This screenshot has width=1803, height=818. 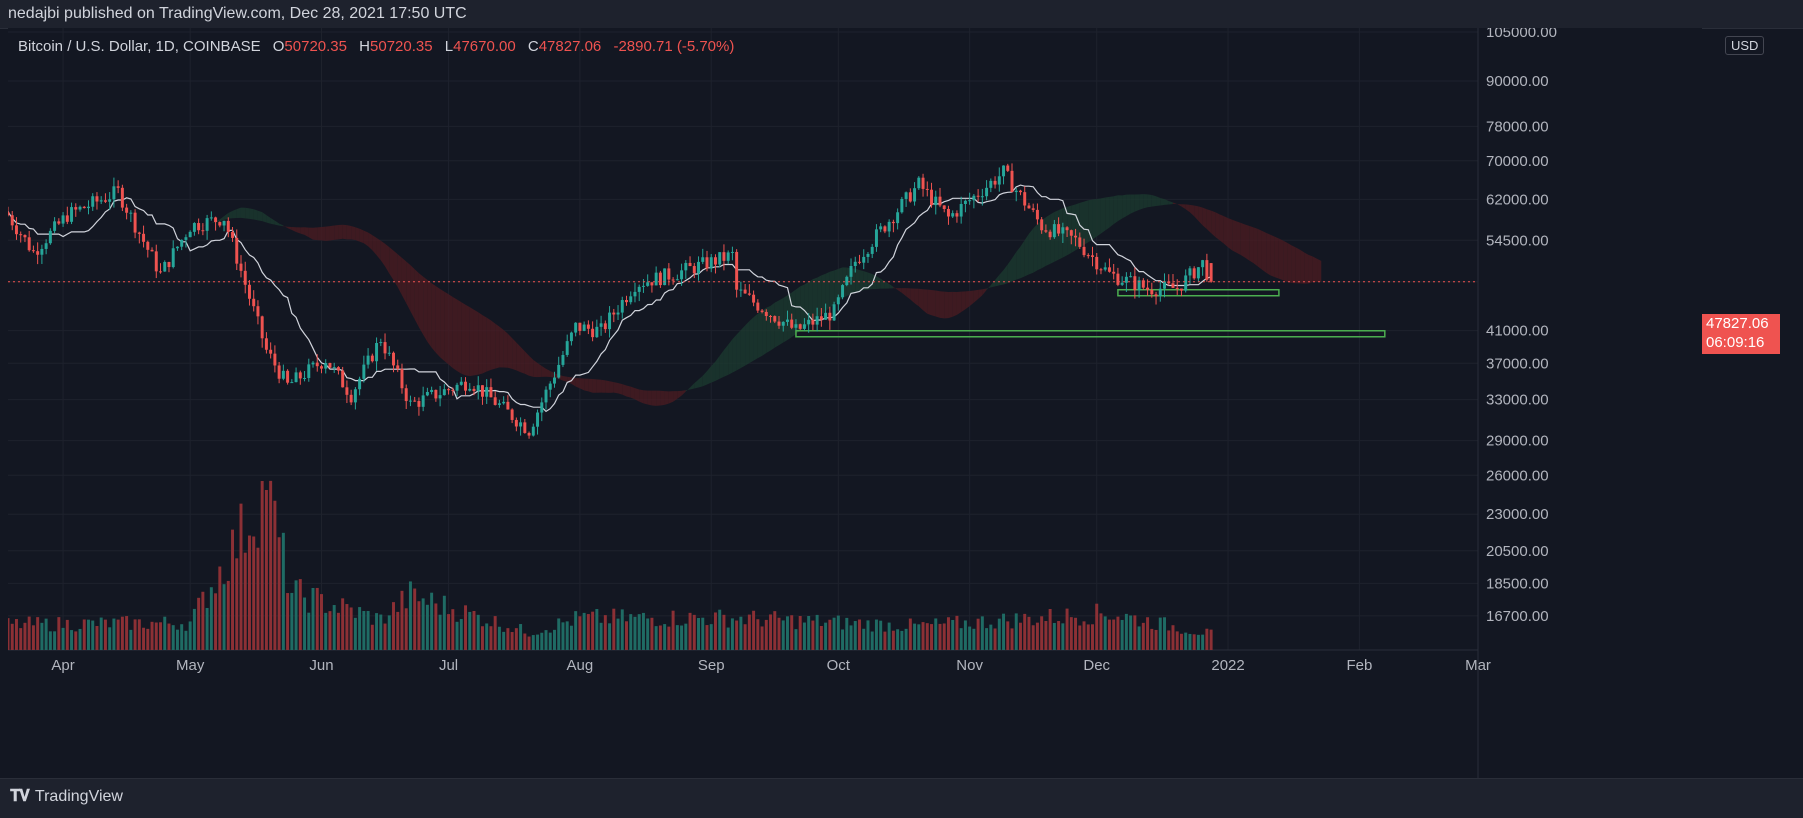 I want to click on open-label: O, so click(x=279, y=46).